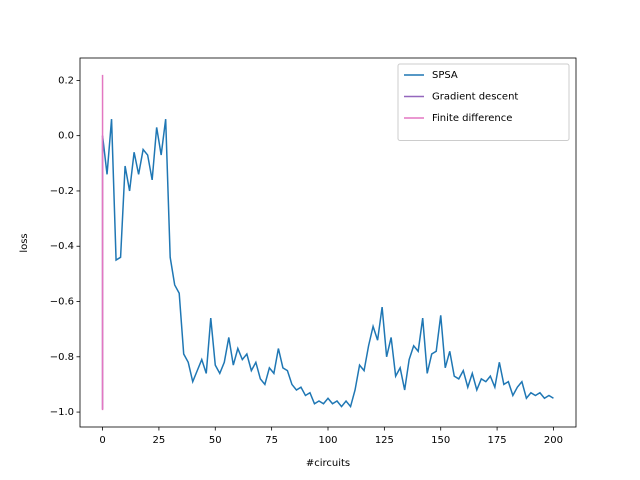 This screenshot has height=480, width=640. Describe the element at coordinates (159, 440) in the screenshot. I see `x-tick-label: 25` at that location.